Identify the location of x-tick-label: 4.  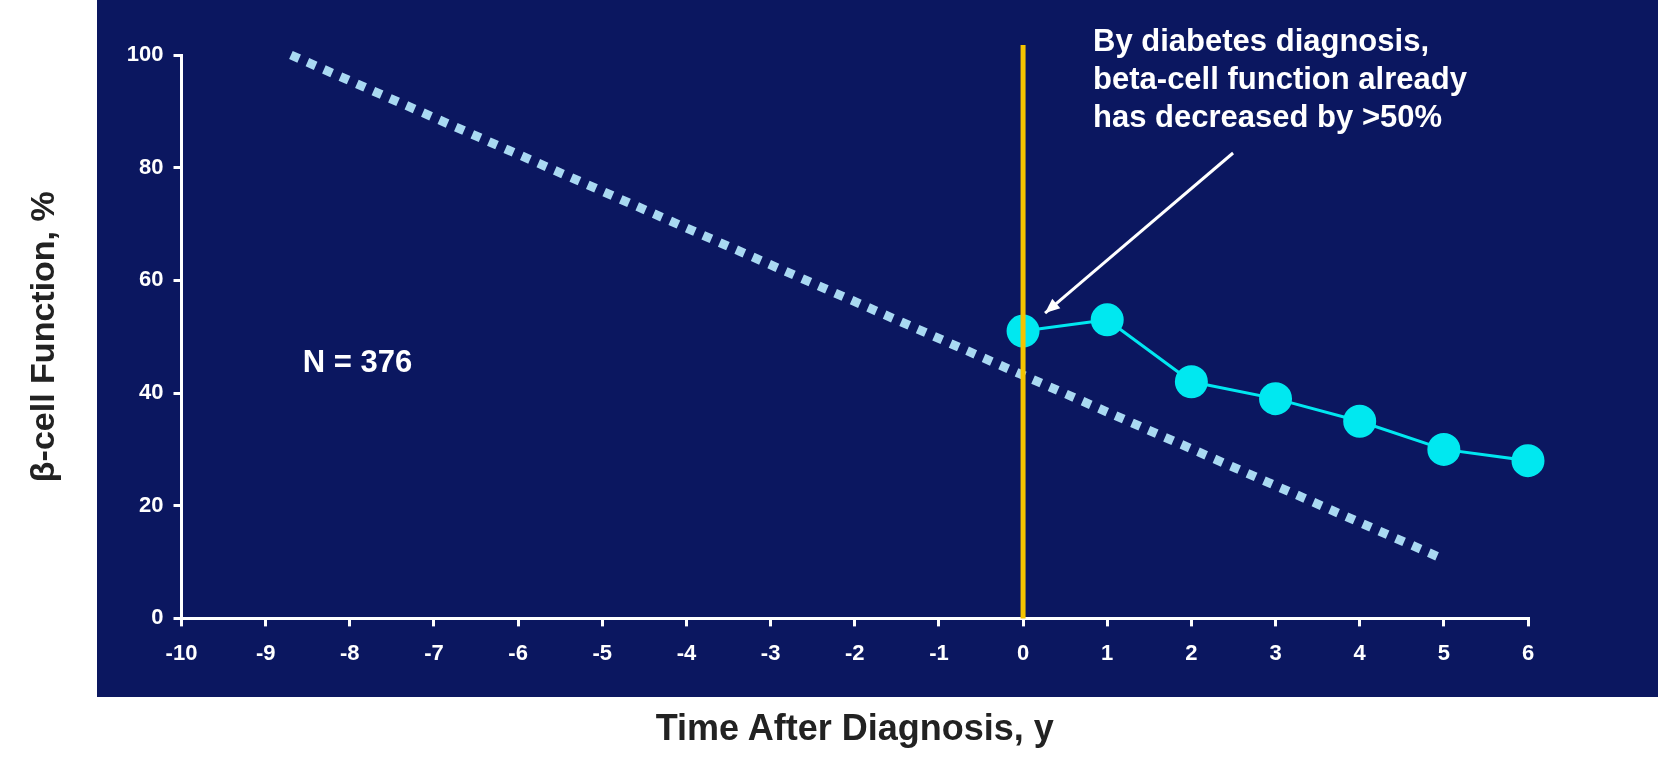
(1360, 652).